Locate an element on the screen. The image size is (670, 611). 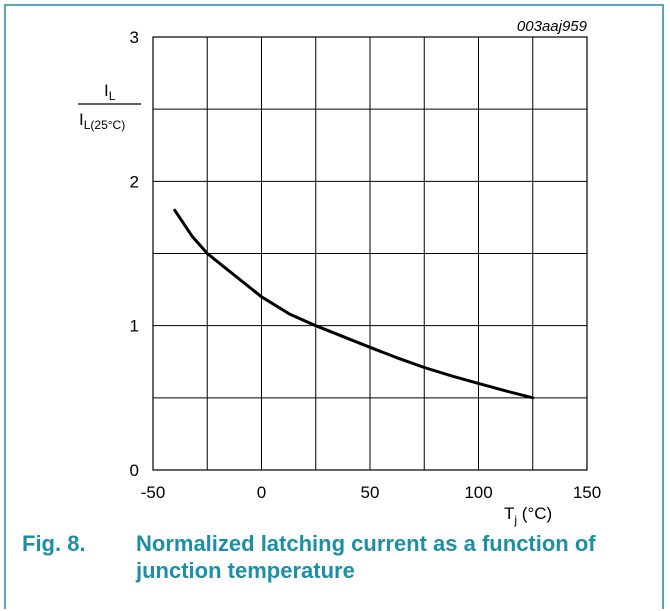
x-axis-label: Tj (°C) is located at coordinates (528, 515).